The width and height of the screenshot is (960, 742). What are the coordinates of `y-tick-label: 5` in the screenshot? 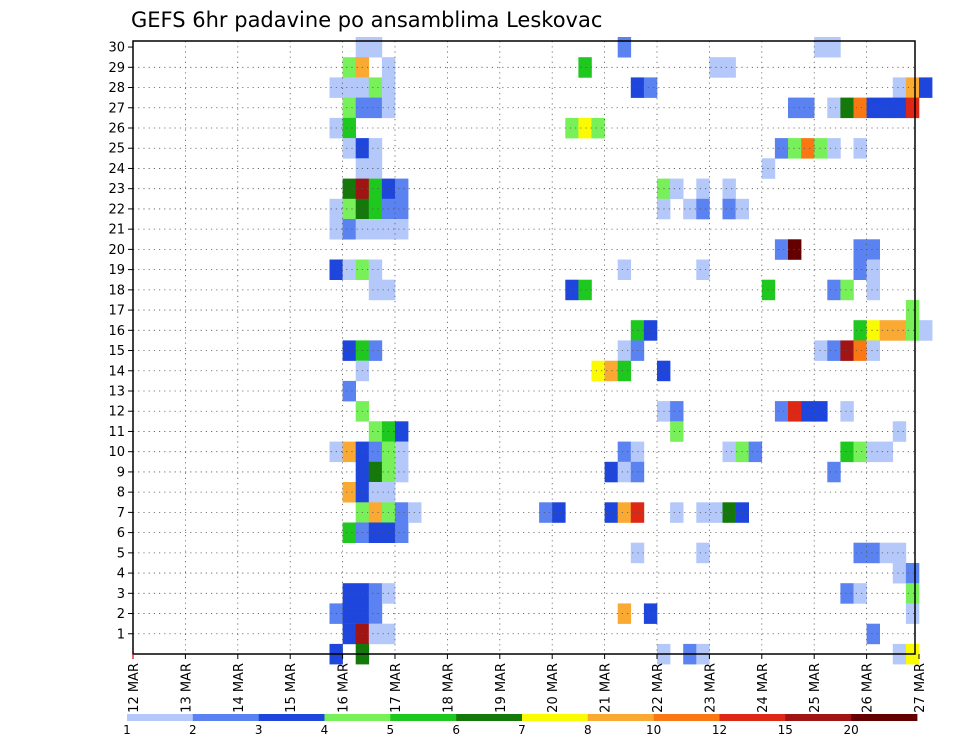 It's located at (121, 553).